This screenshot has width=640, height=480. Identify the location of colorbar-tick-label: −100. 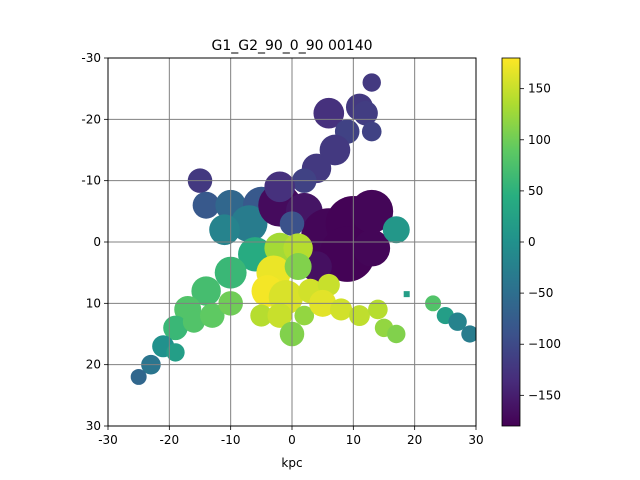
(544, 344).